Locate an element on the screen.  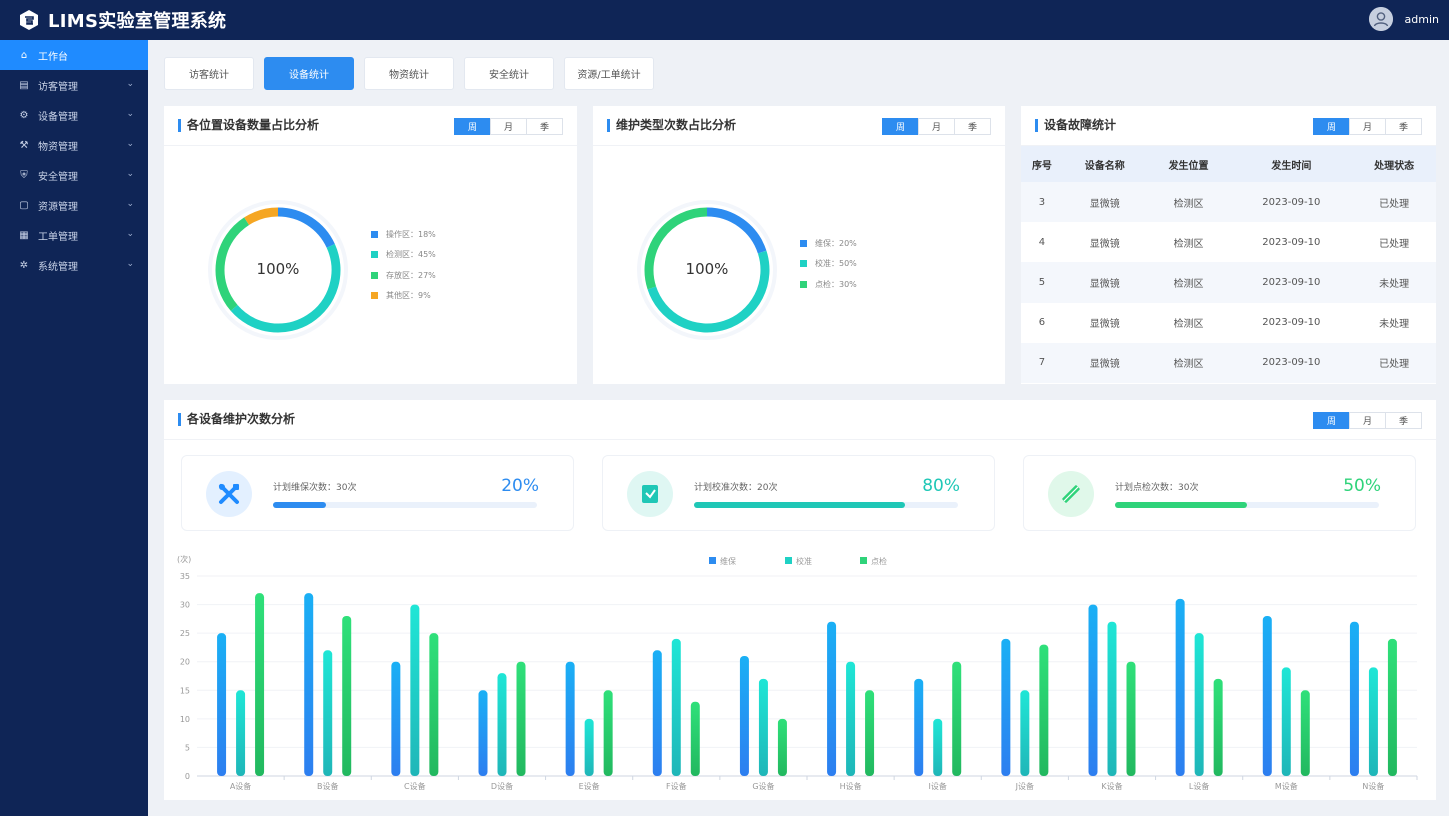
maint-stat-card: 计划维保次数：30次 20% is located at coordinates (377, 493).